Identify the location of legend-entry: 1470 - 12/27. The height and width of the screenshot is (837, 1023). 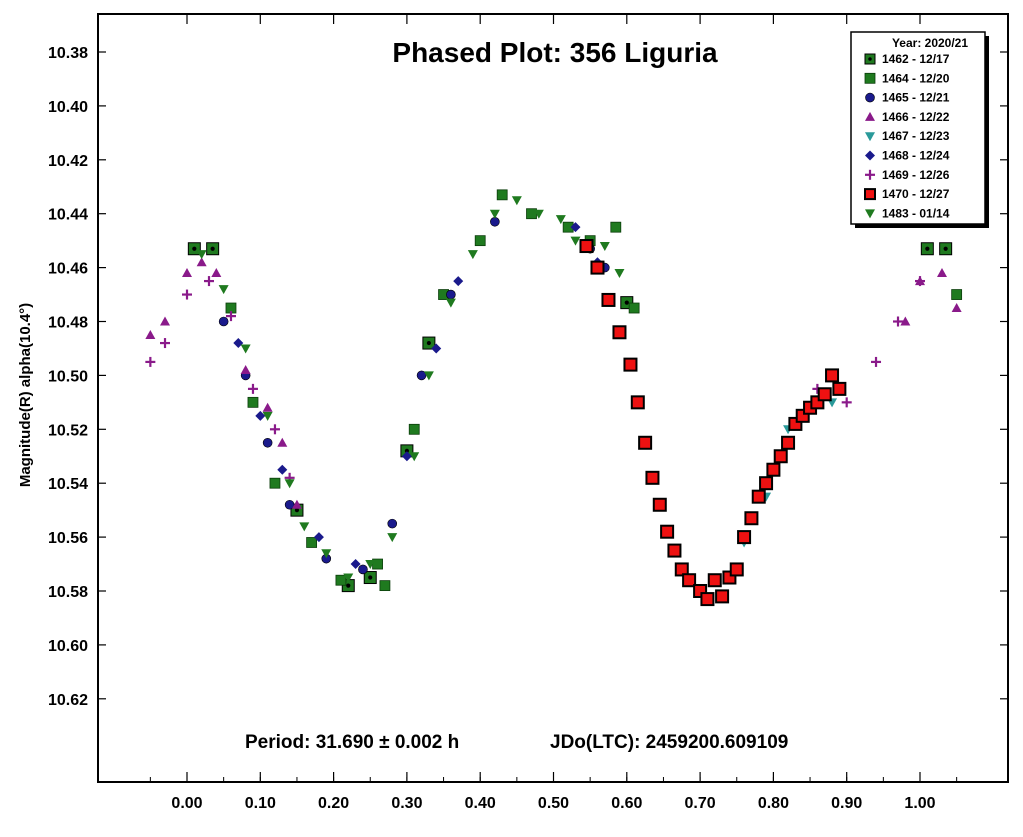
(907, 194).